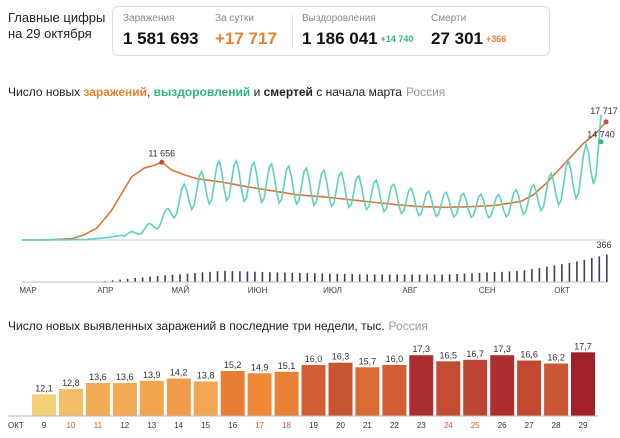  Describe the element at coordinates (496, 39) in the screenshot. I see `stat-deaths-delta: +366` at that location.